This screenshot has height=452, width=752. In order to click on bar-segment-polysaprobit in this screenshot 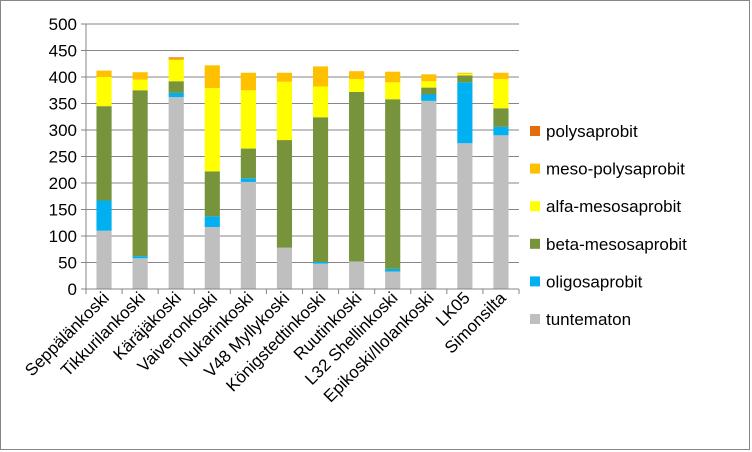, I will do `click(176, 58)`.